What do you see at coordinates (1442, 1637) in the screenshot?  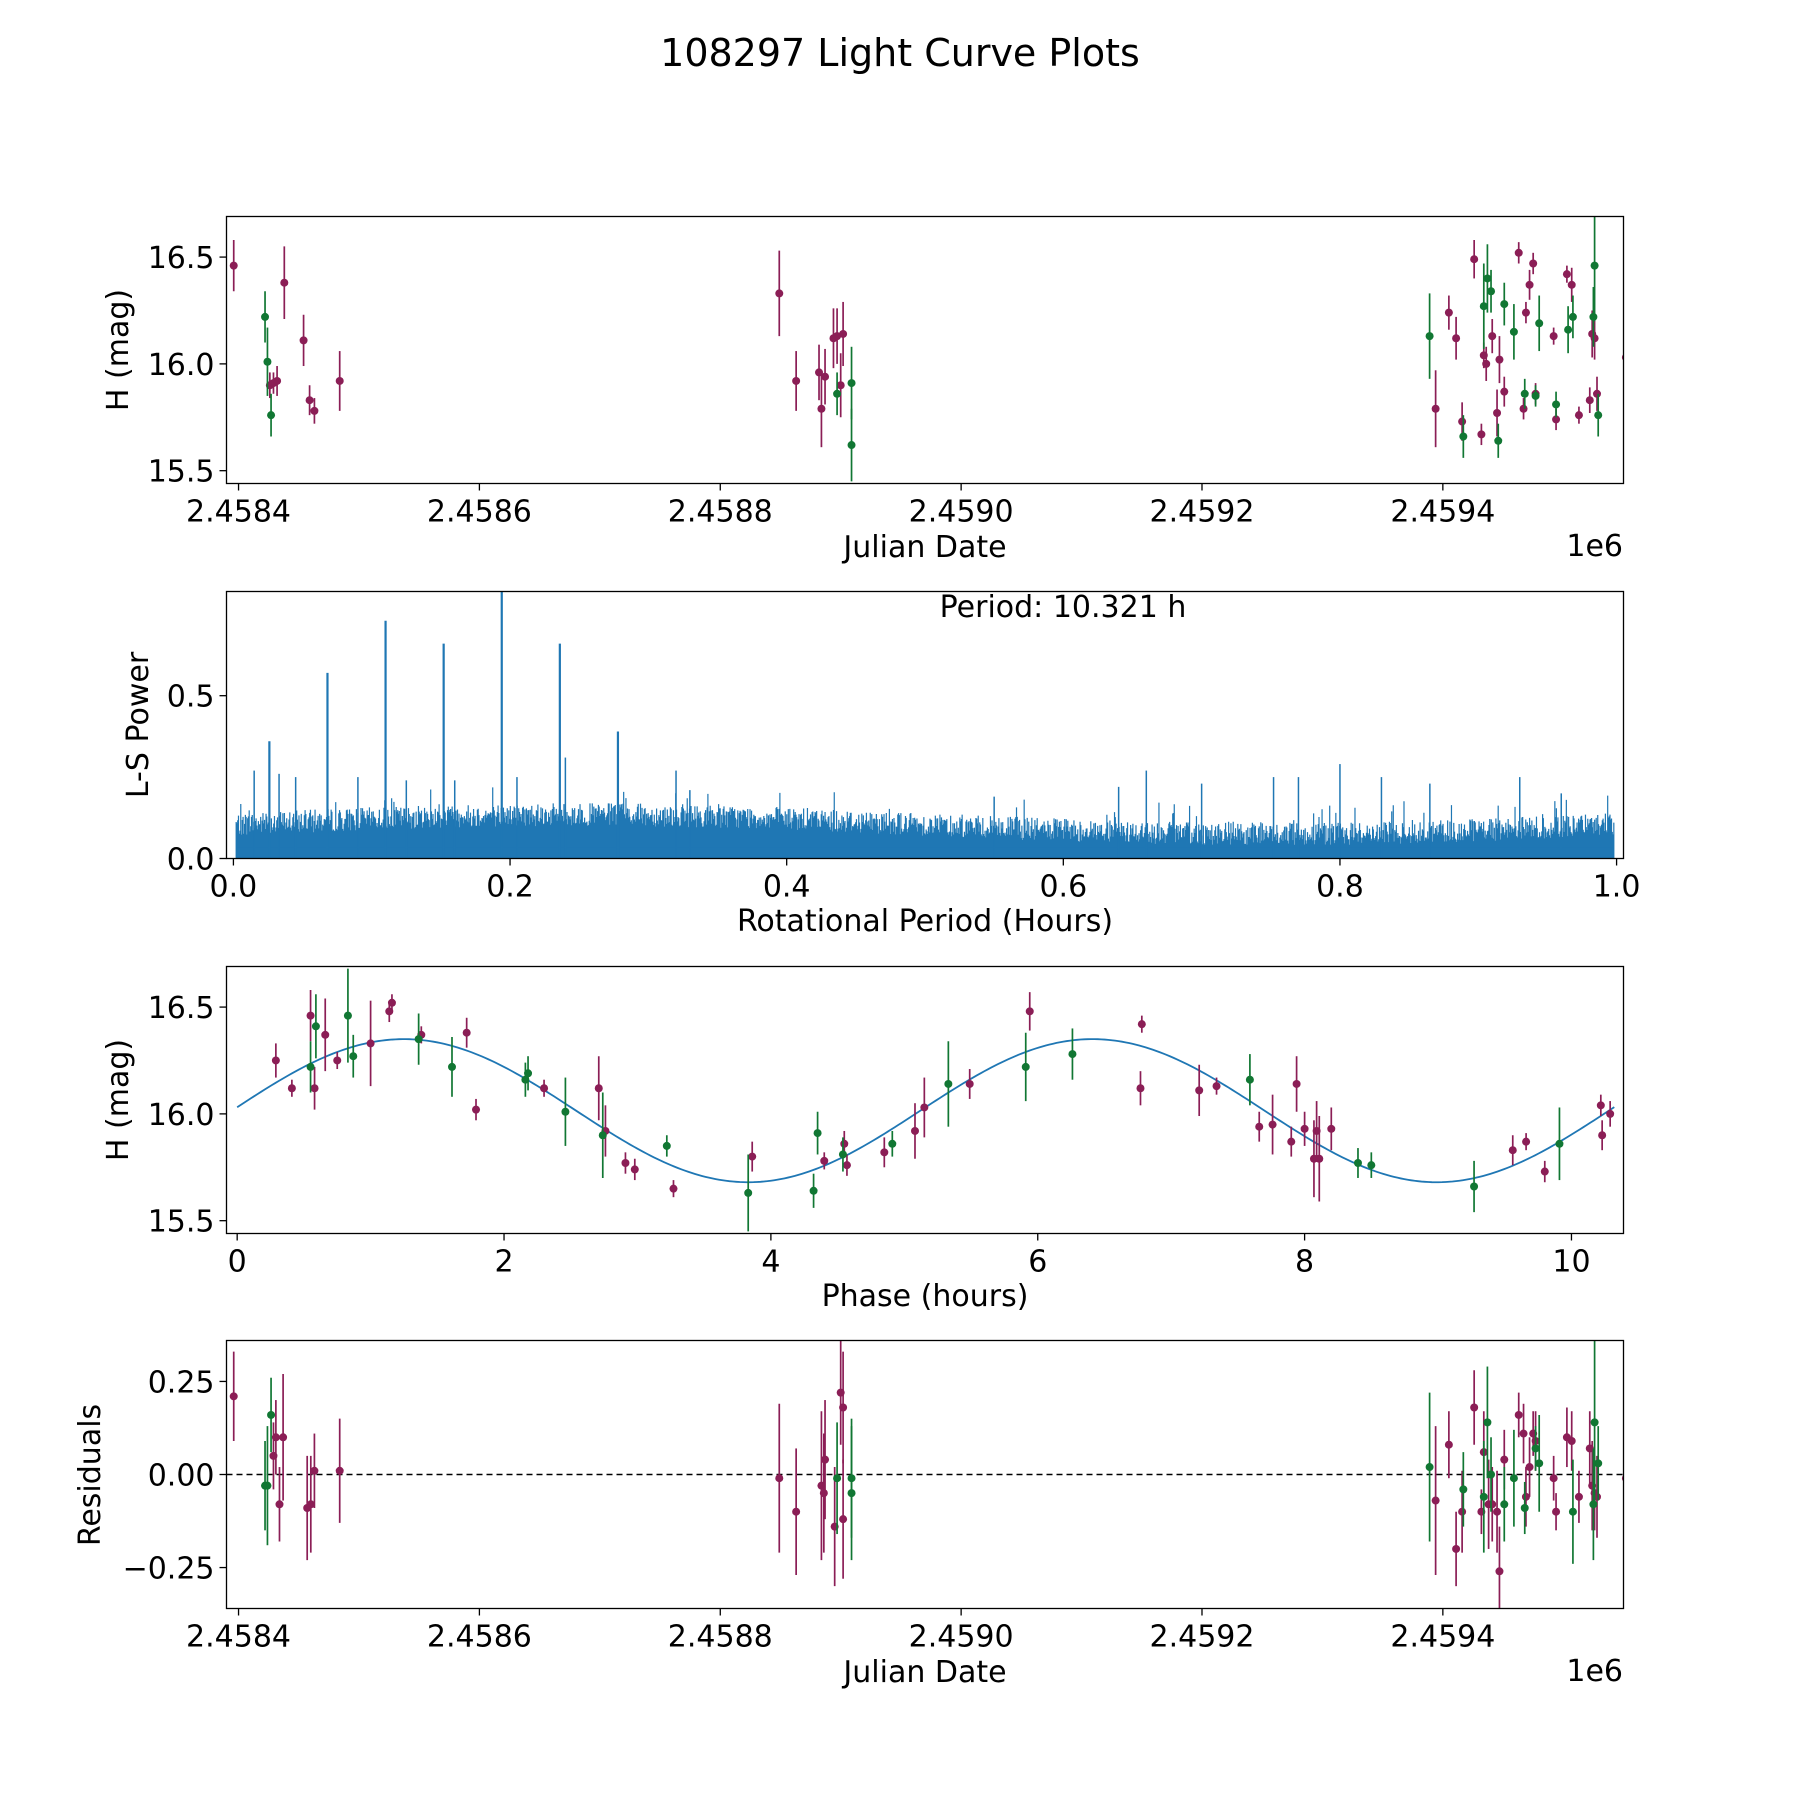 I see `residuals-x-tick-label: 2.4594` at bounding box center [1442, 1637].